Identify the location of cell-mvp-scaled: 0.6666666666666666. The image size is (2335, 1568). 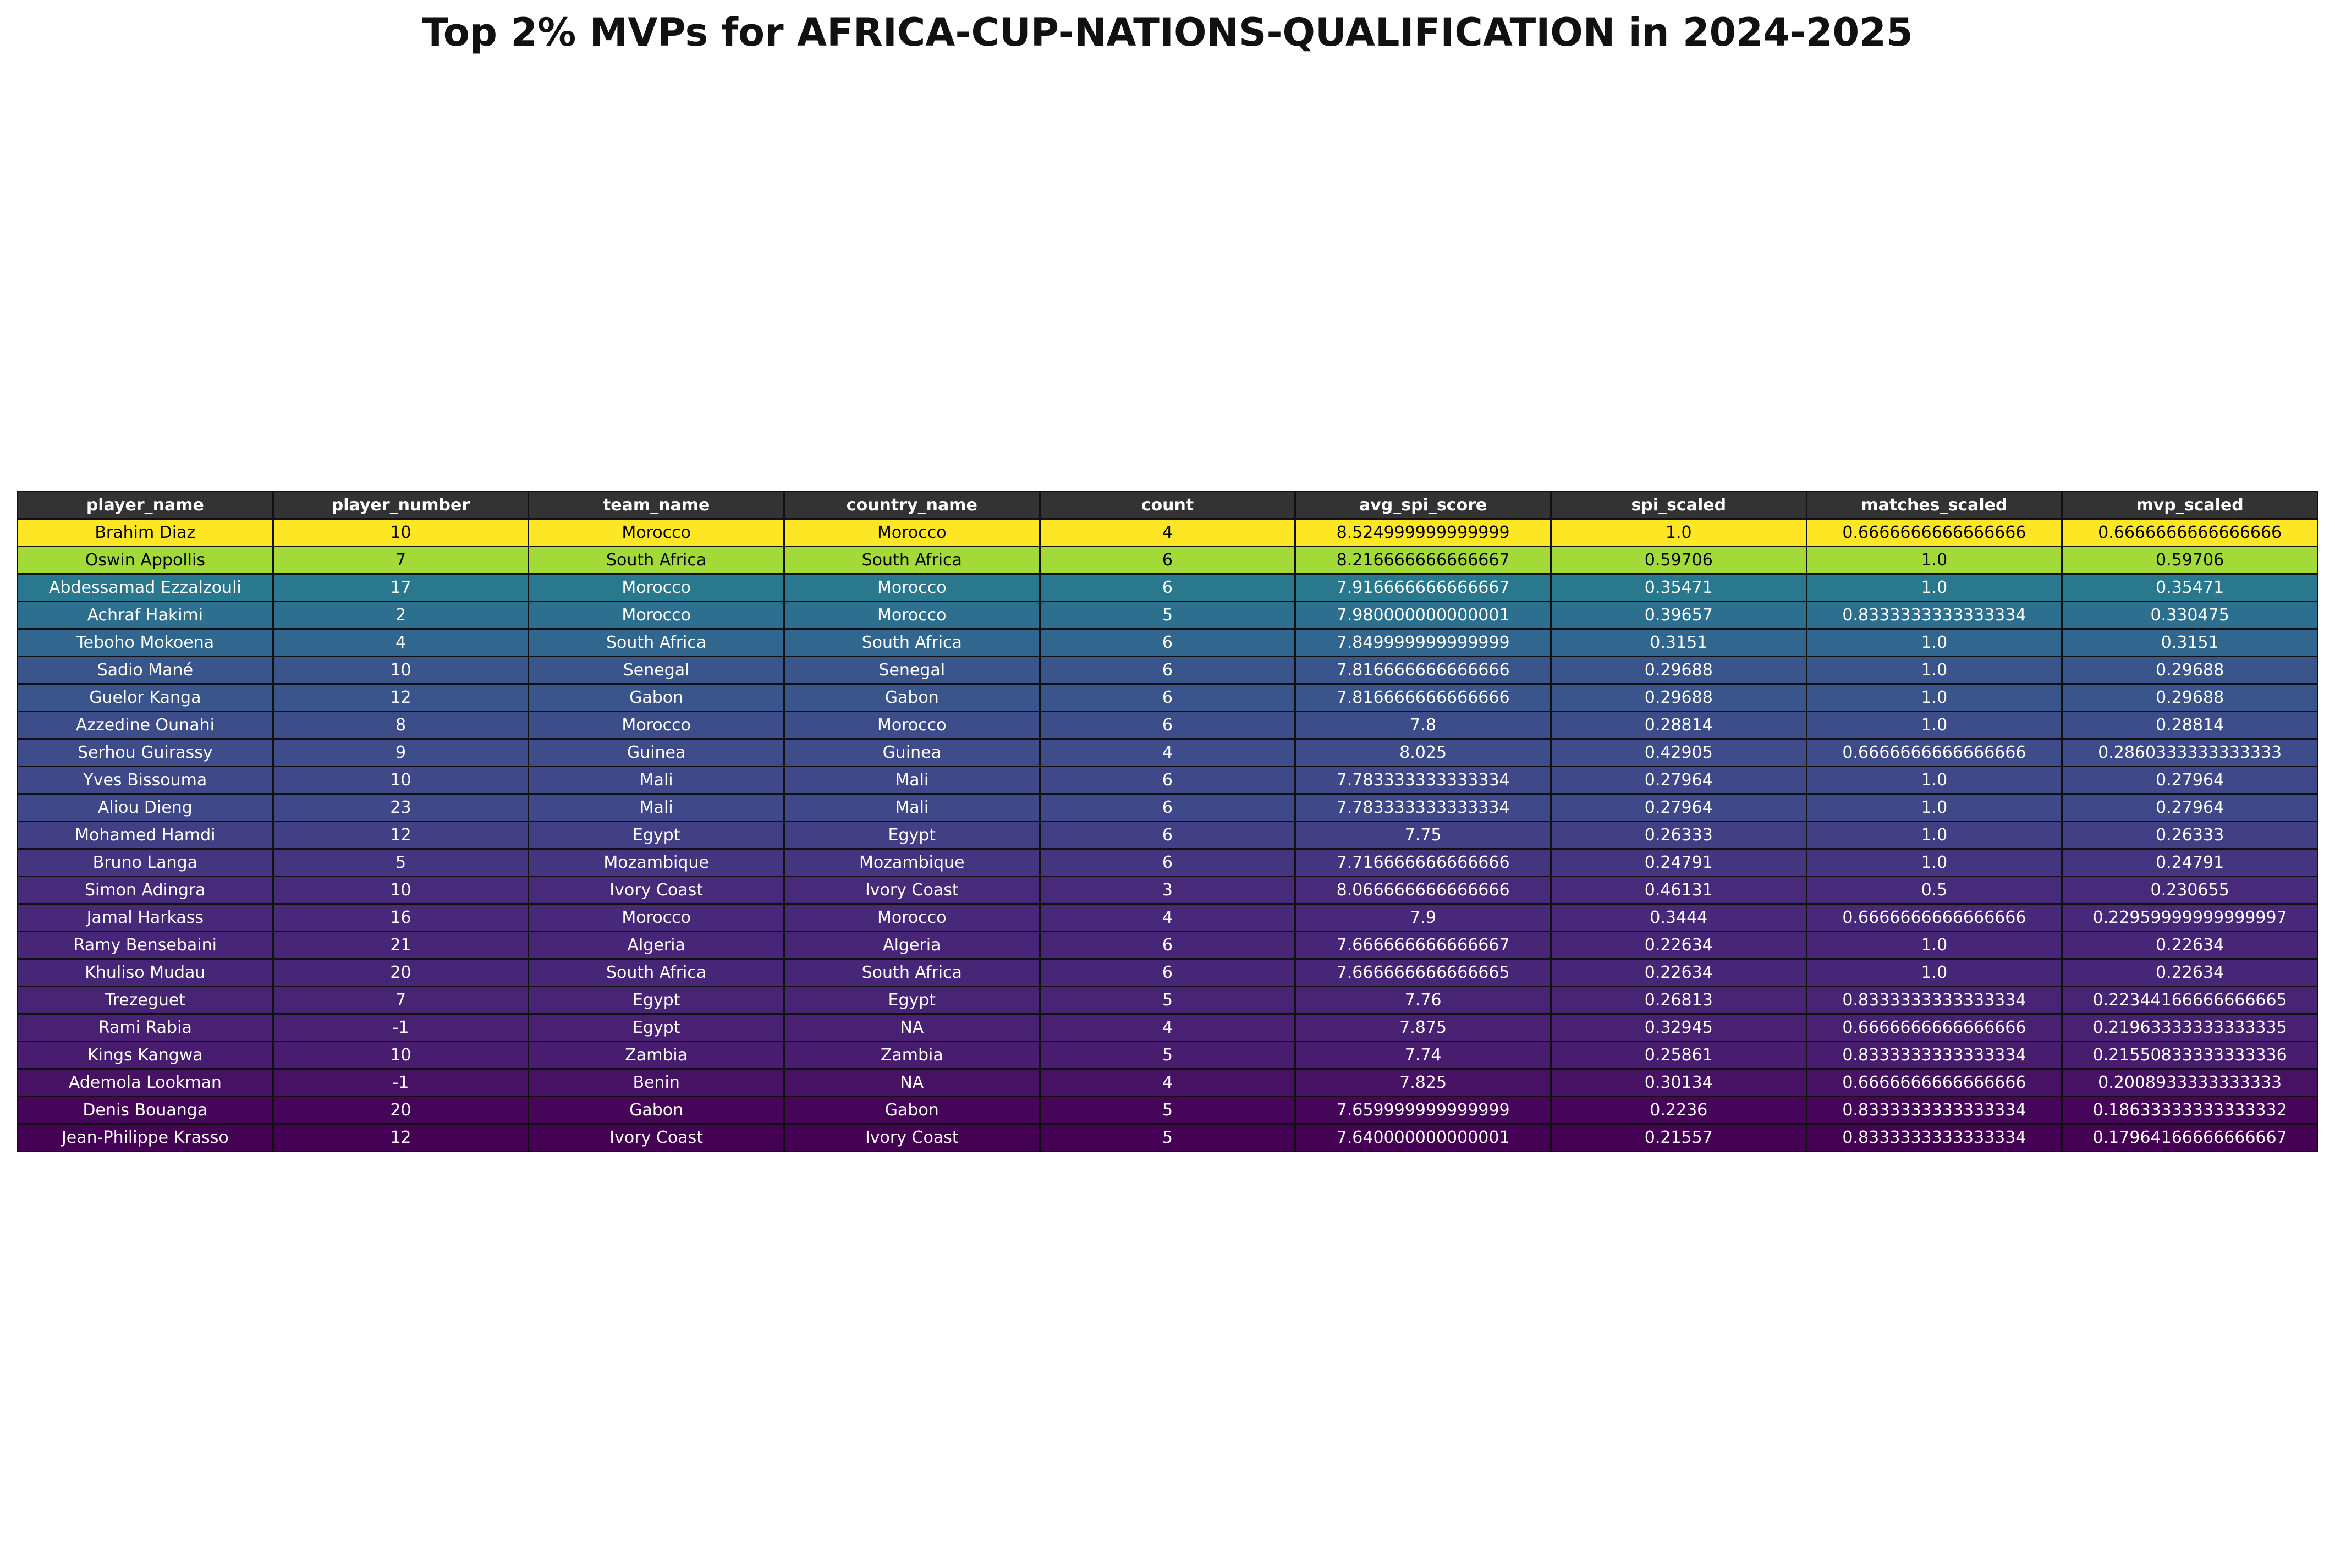
(2189, 532).